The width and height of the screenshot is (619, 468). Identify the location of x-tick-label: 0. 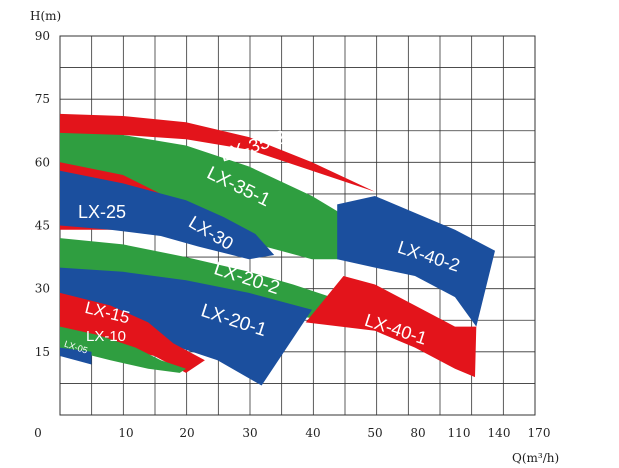
(38, 433).